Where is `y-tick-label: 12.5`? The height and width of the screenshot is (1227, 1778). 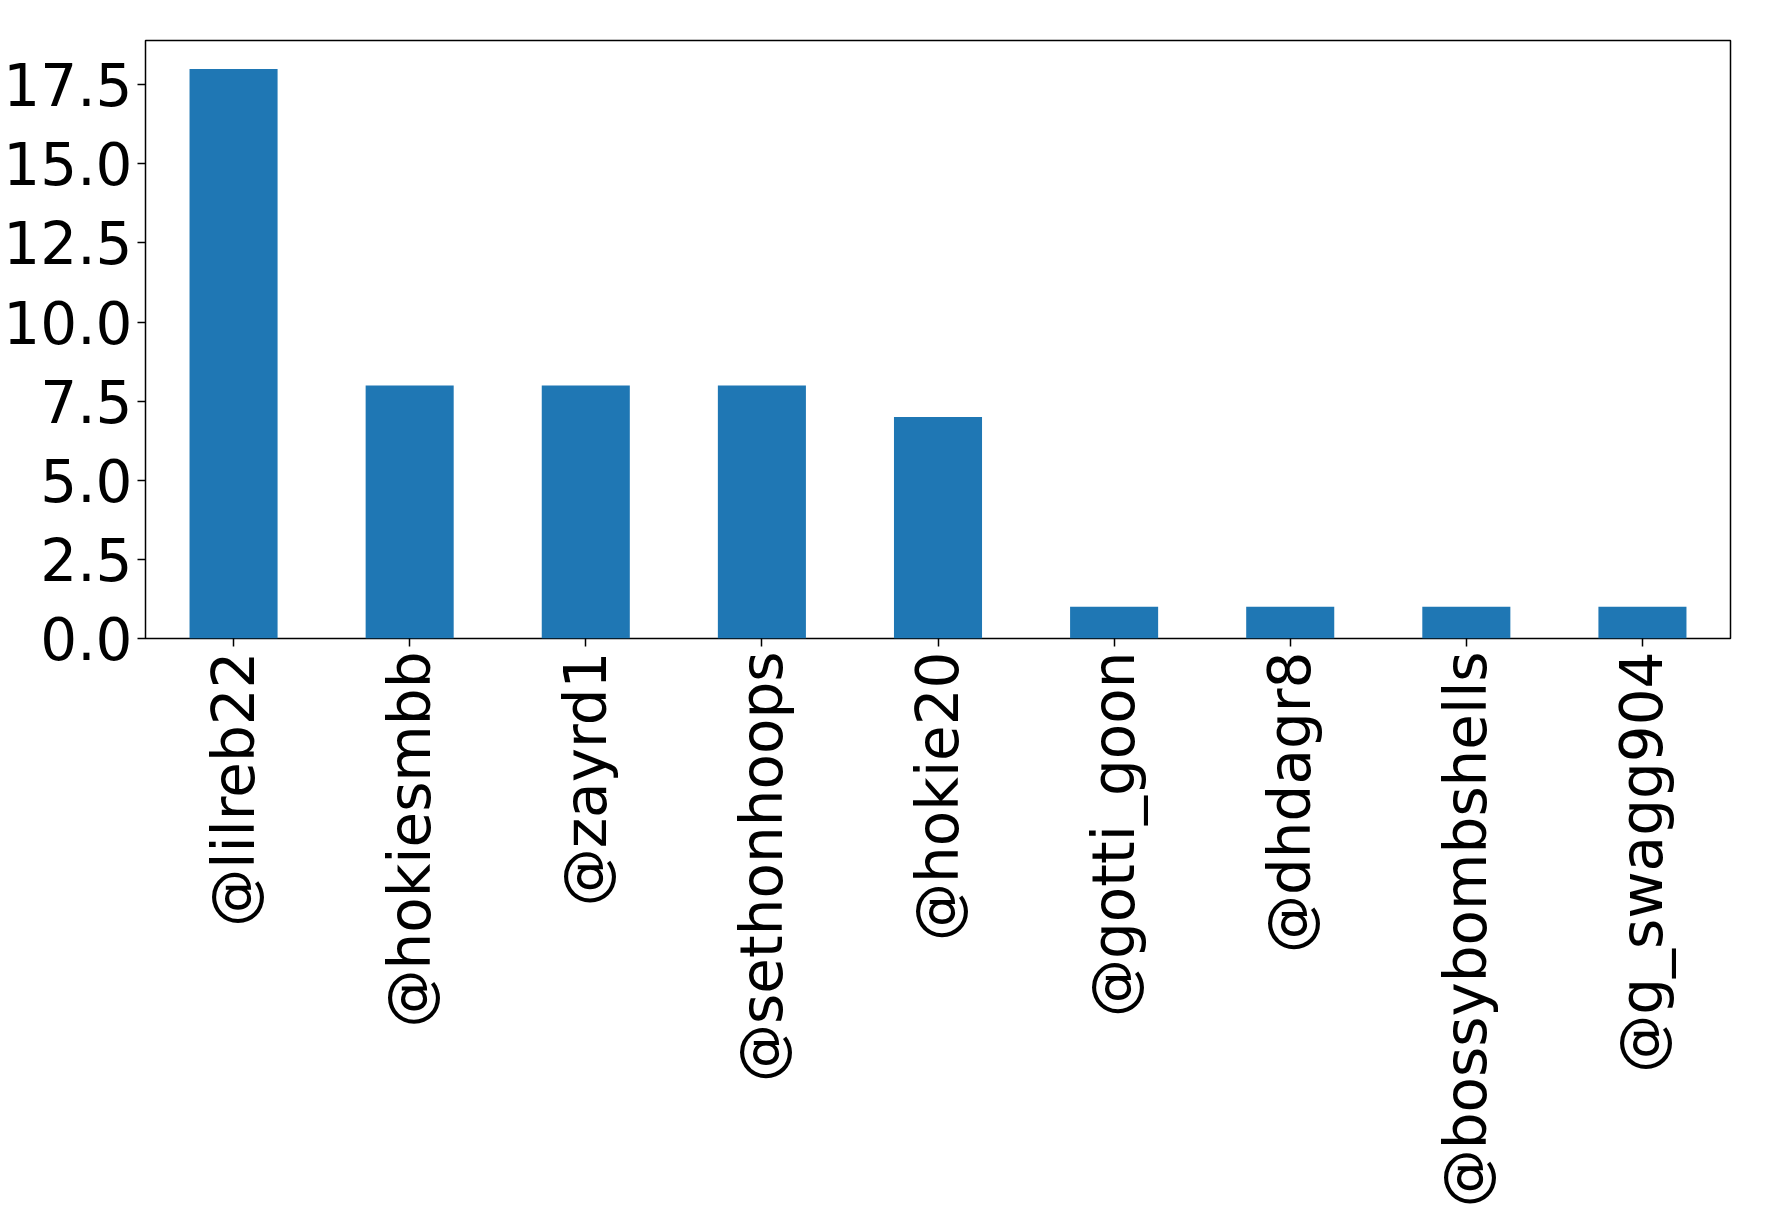
y-tick-label: 12.5 is located at coordinates (68, 244).